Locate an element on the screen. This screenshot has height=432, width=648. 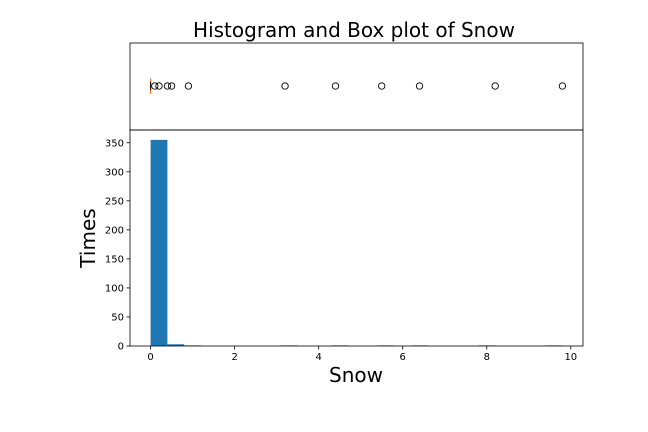
x-axis-label: Snow is located at coordinates (356, 375).